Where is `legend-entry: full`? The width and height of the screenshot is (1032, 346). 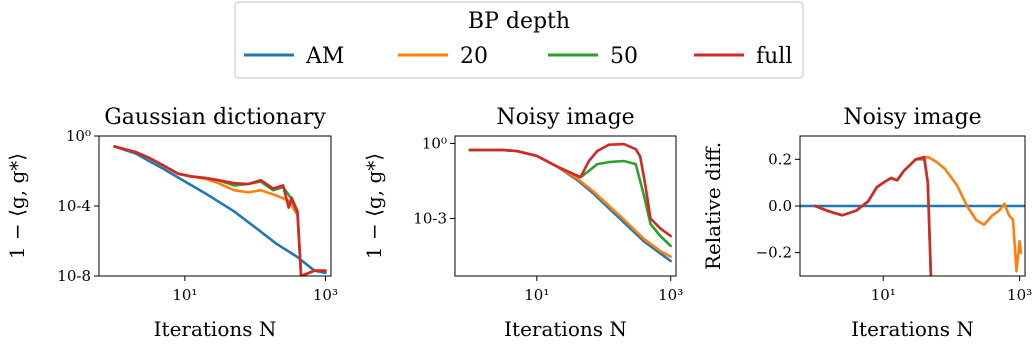 legend-entry: full is located at coordinates (743, 56).